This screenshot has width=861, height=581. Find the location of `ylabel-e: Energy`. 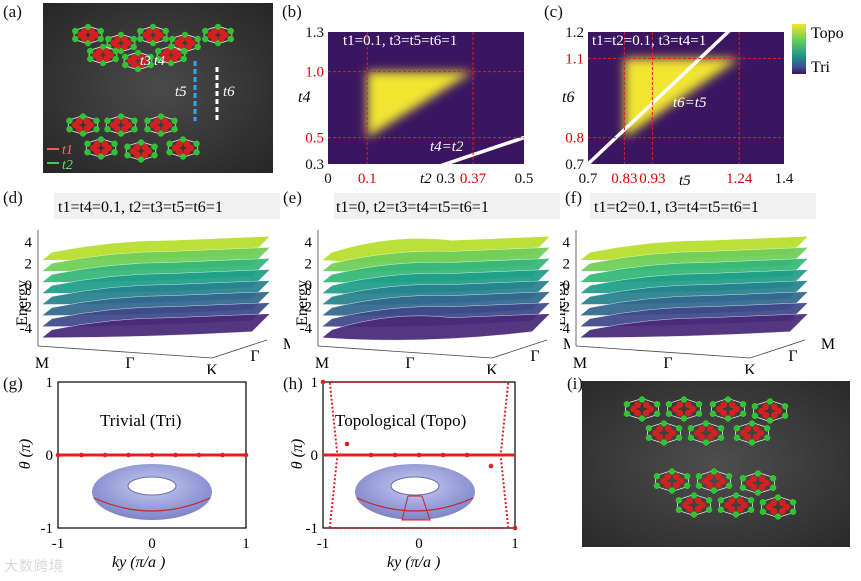

ylabel-e: Energy is located at coordinates (302, 303).